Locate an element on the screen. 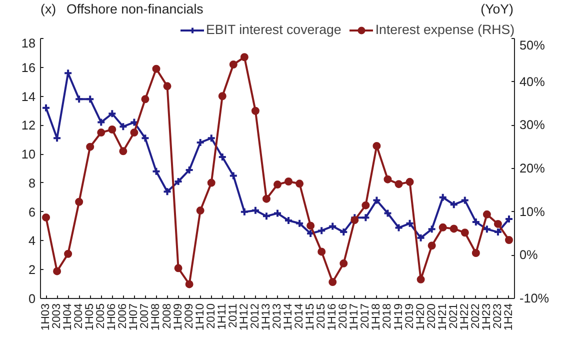  y2-tick-label: 40% is located at coordinates (532, 81).